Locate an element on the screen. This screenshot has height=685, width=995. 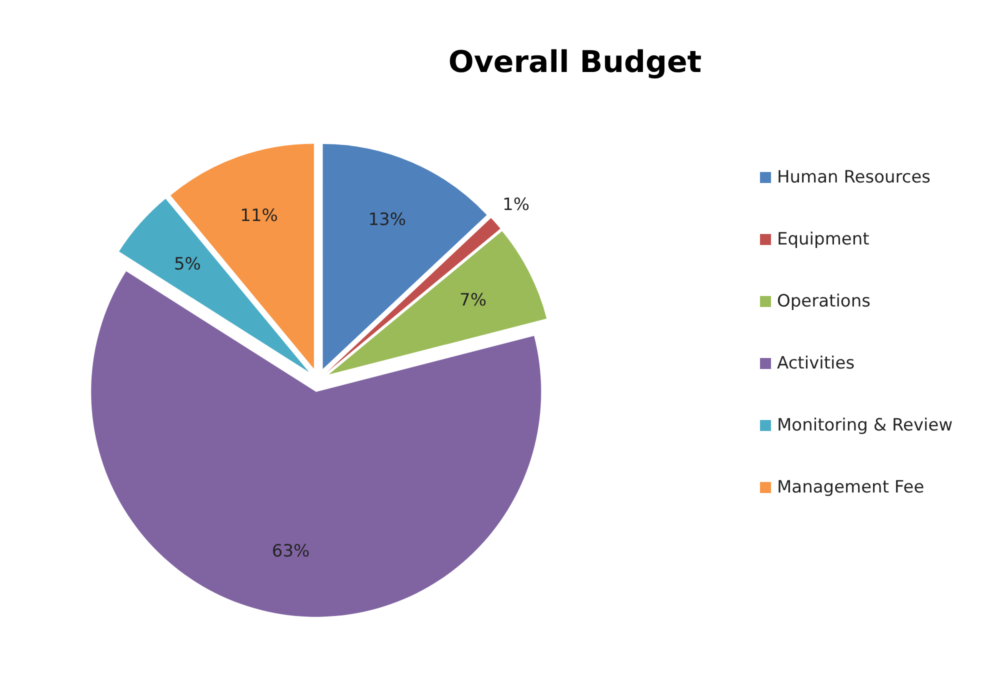
data-label: 63% is located at coordinates (291, 552).